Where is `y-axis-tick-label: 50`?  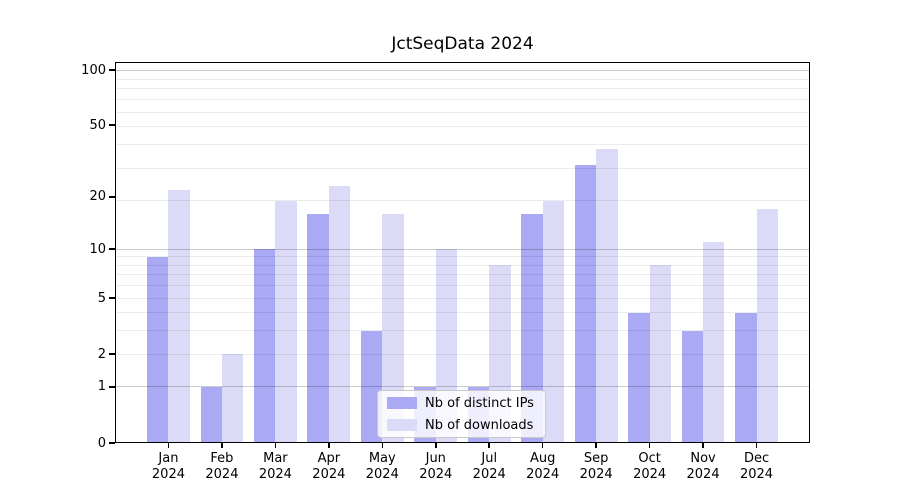
y-axis-tick-label: 50 is located at coordinates (97, 125).